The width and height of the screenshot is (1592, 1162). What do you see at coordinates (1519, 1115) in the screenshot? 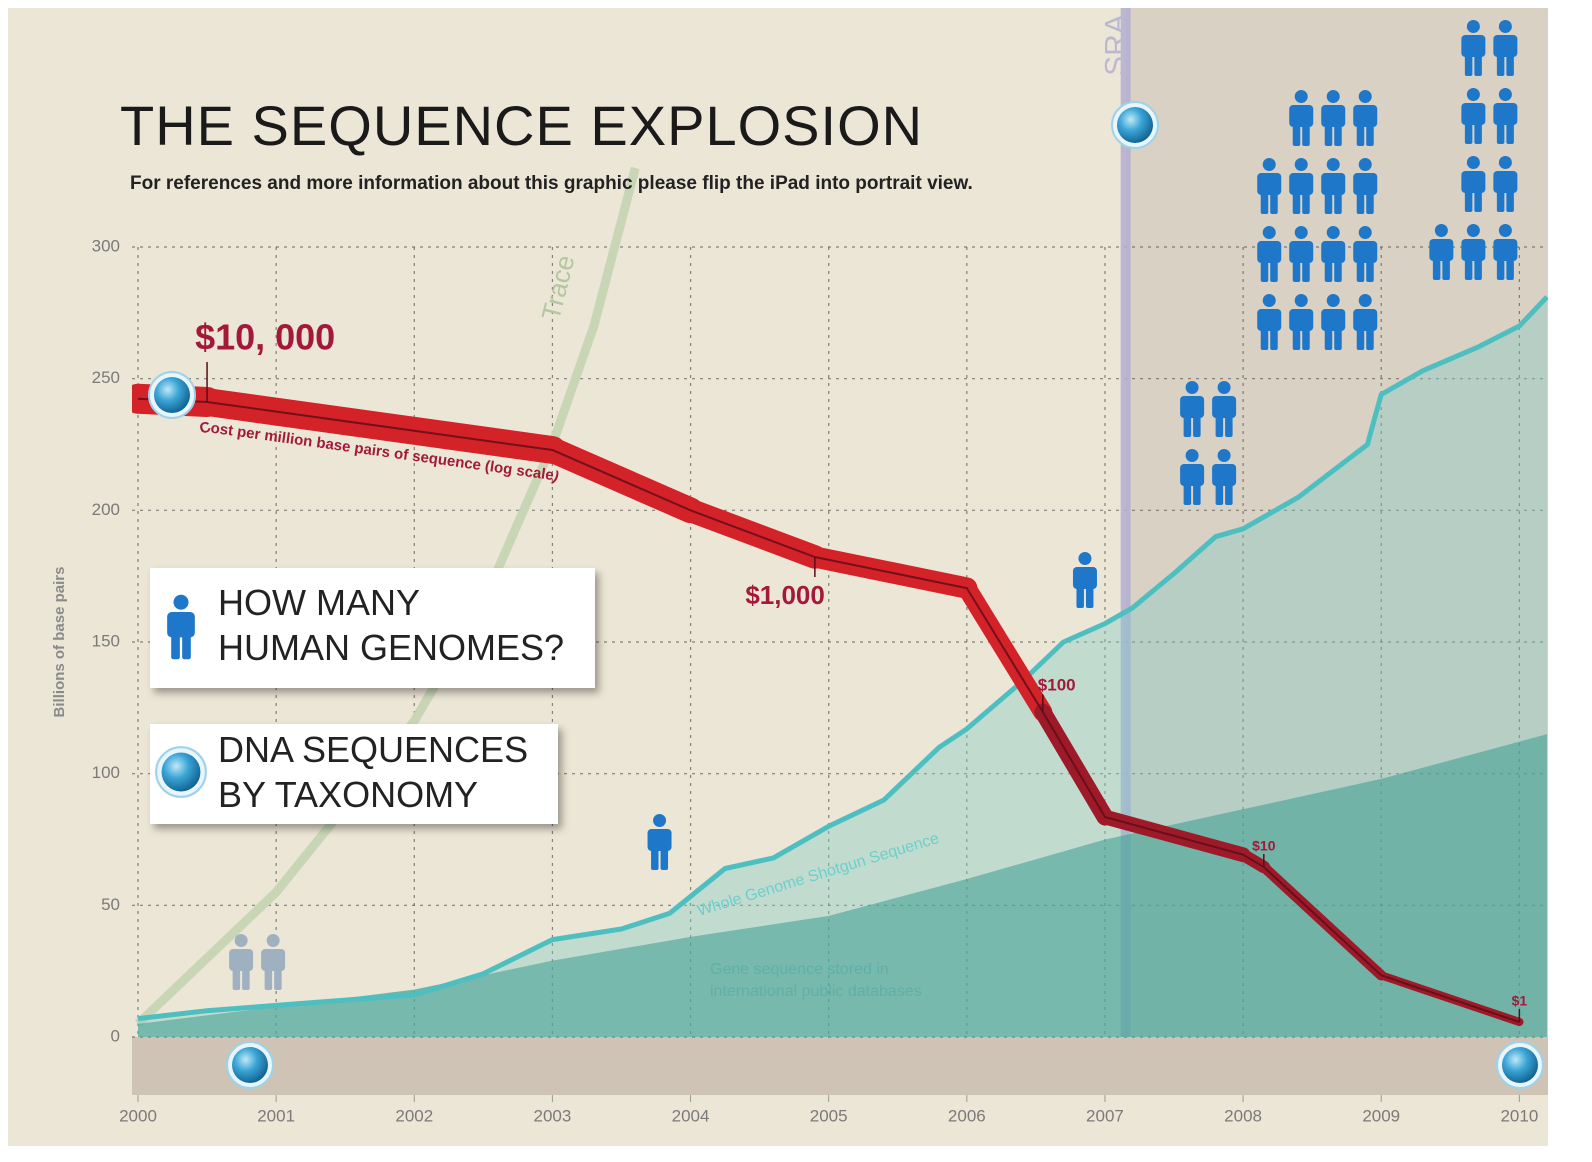
I see `x-tick-label: 2010` at bounding box center [1519, 1115].